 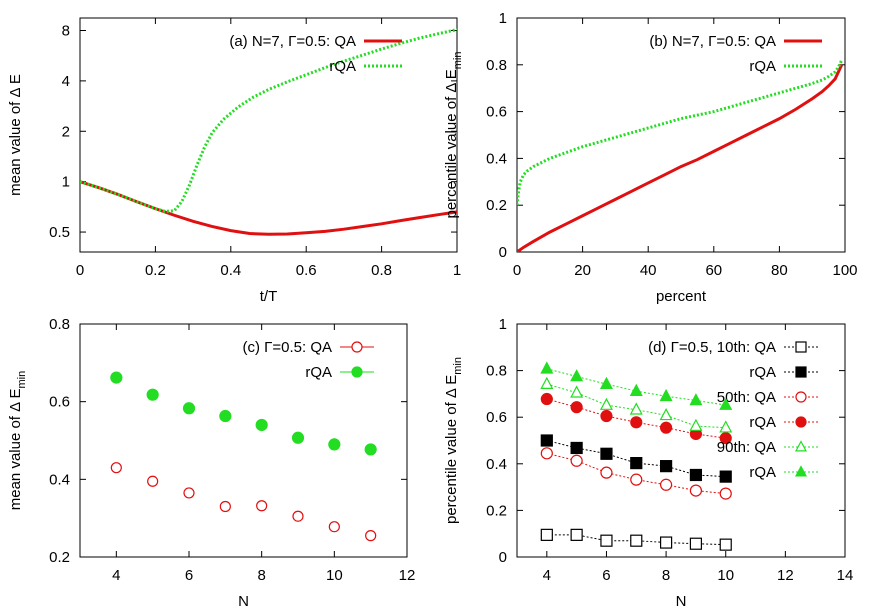 What do you see at coordinates (713, 270) in the screenshot?
I see `x-tick-label: 60` at bounding box center [713, 270].